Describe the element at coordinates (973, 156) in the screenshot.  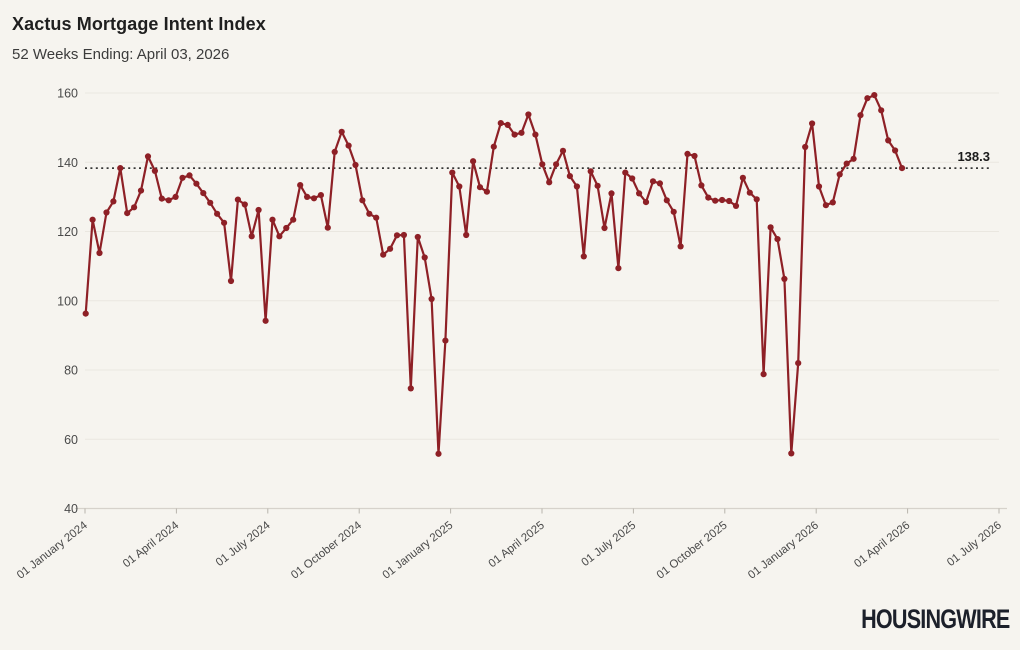
I see `reference-label: 138.3` at that location.